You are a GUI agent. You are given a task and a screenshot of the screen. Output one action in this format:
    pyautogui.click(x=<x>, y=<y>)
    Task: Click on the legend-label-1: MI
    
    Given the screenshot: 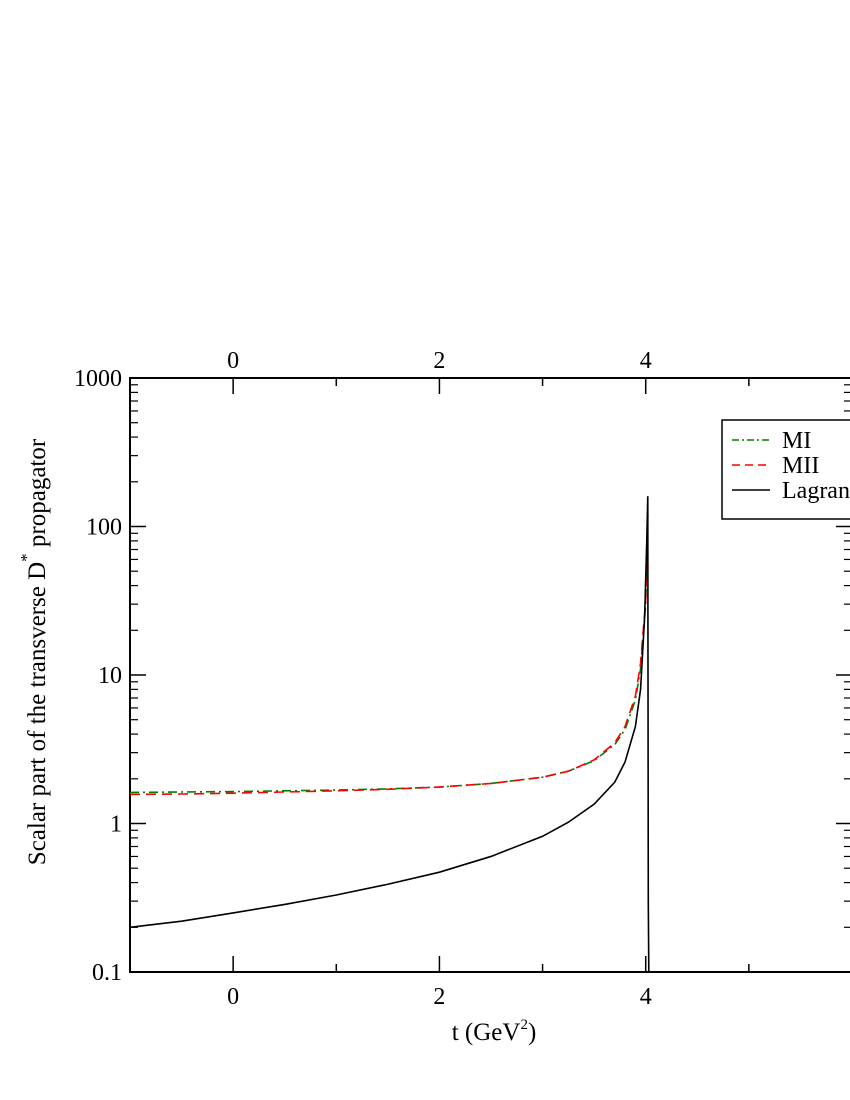 What is the action you would take?
    pyautogui.click(x=796, y=441)
    